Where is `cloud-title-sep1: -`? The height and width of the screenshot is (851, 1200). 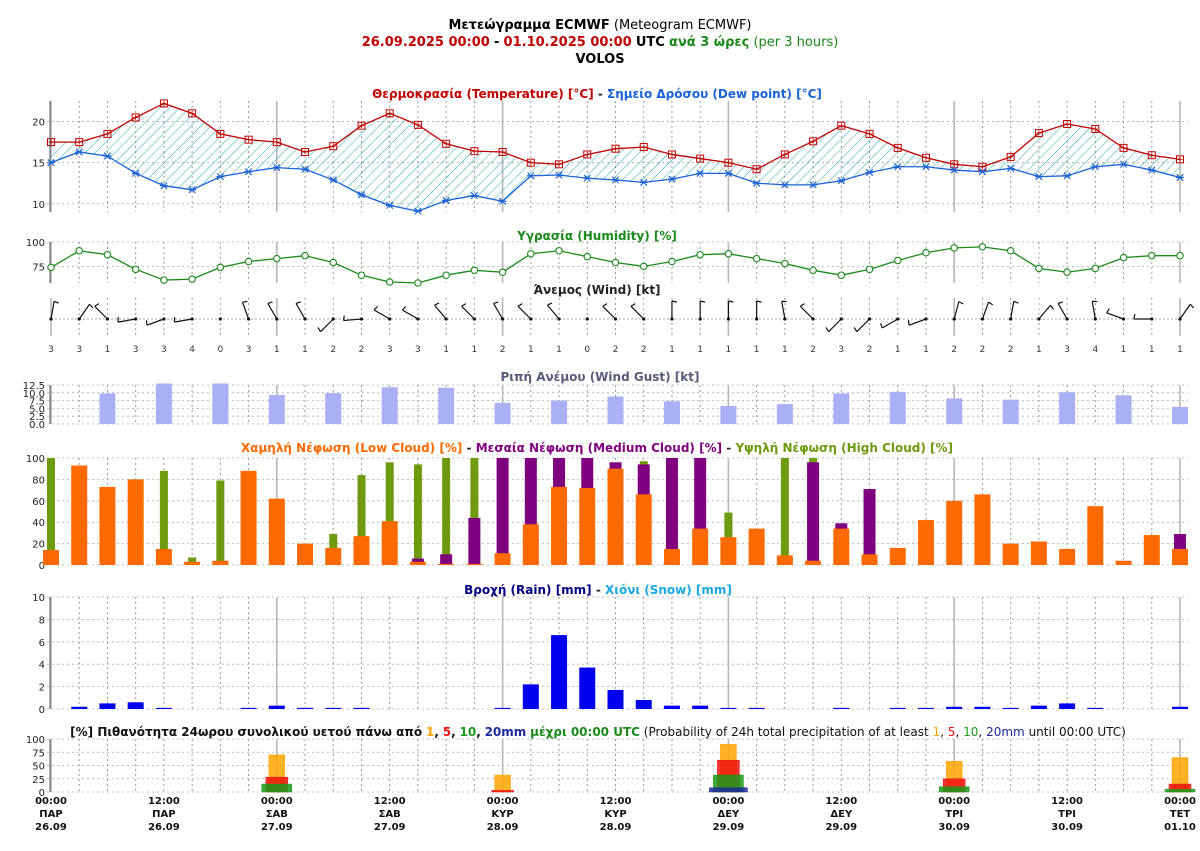
cloud-title-sep1: - is located at coordinates (469, 448).